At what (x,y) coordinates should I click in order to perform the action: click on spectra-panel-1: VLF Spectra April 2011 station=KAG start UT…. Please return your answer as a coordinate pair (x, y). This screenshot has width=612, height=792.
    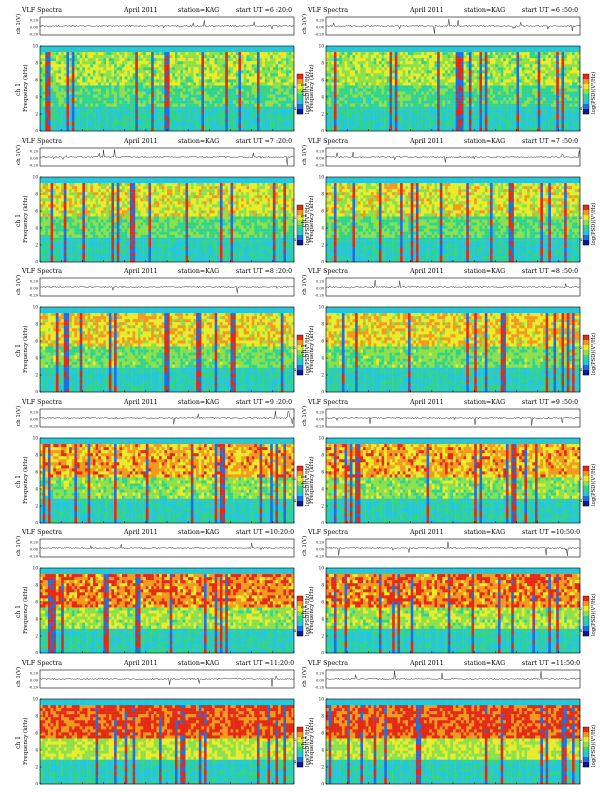
    Looking at the image, I should click on (162, 69).